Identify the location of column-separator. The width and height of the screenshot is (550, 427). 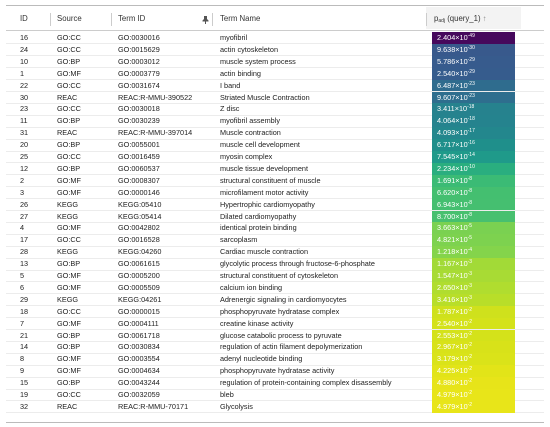
(212, 19).